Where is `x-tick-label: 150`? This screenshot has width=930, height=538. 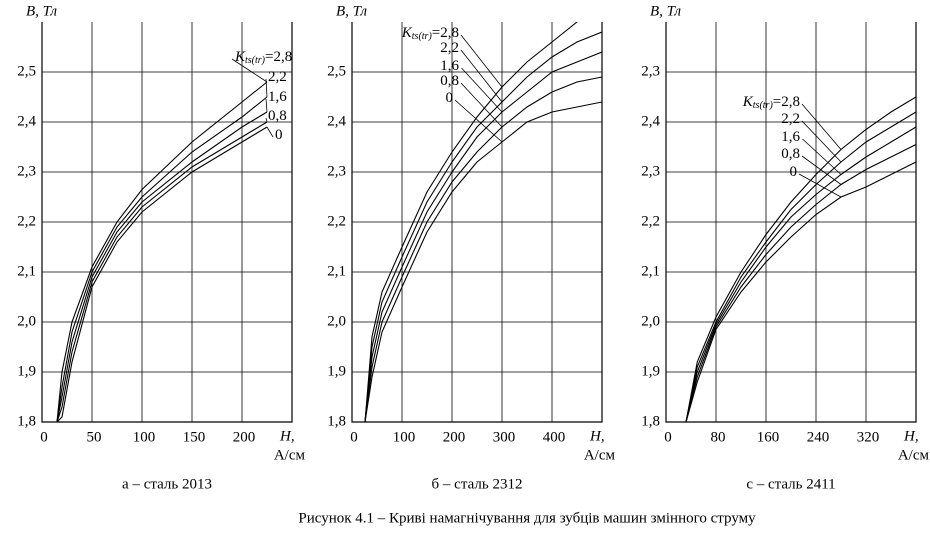
x-tick-label: 150 is located at coordinates (194, 437).